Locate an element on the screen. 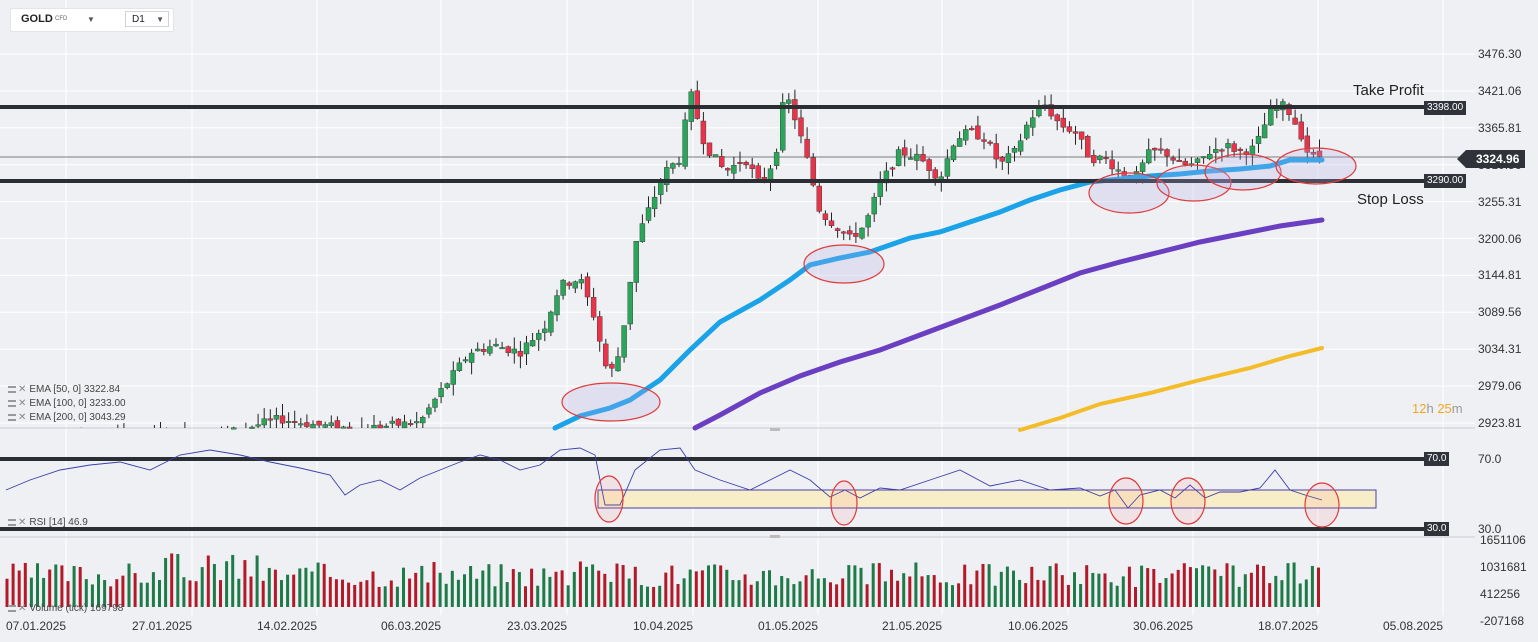  timer-hours: 12 is located at coordinates (1419, 408).